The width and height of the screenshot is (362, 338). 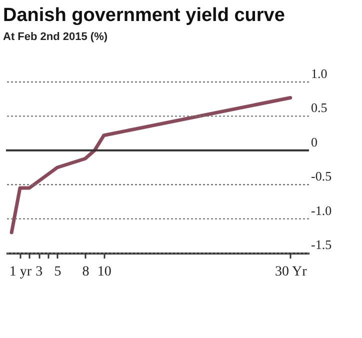 I want to click on y-tick-label: 0.5, so click(x=319, y=108).